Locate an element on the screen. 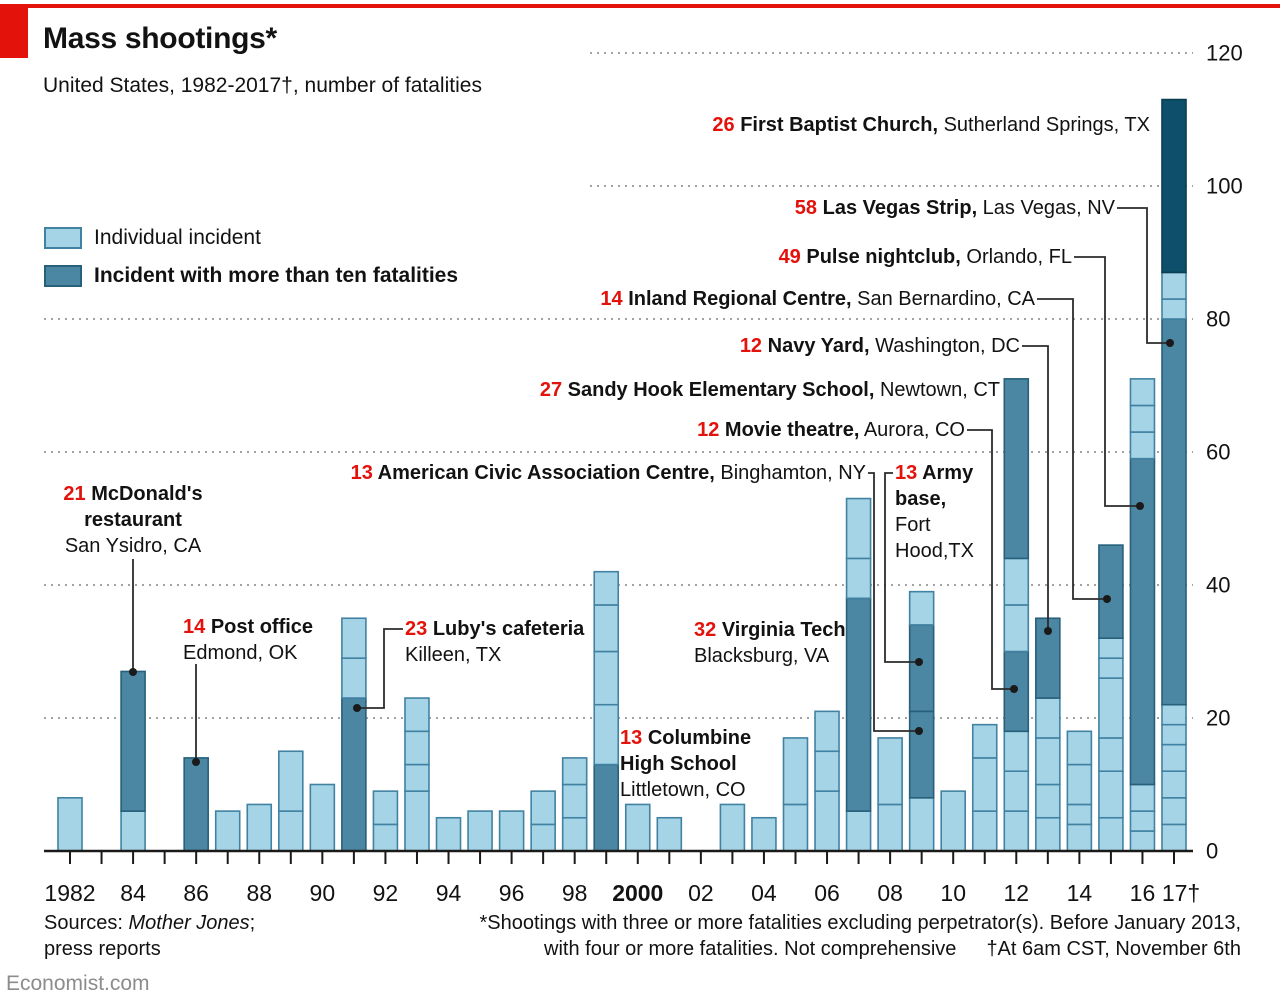 The image size is (1280, 1008). x-axis-label-1984: 84 is located at coordinates (133, 893).